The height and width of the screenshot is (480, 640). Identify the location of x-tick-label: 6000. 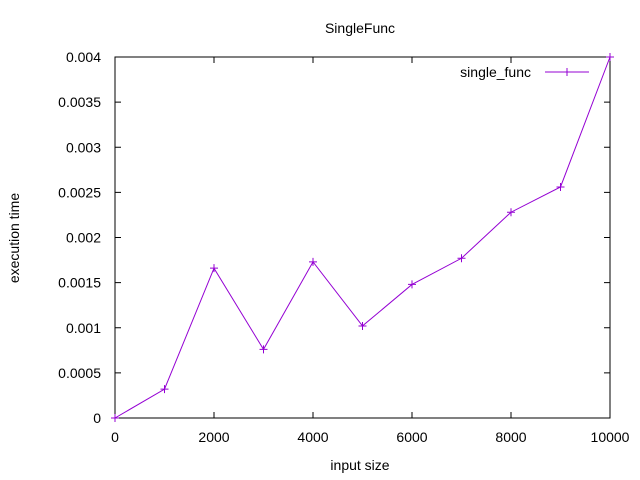
(411, 437).